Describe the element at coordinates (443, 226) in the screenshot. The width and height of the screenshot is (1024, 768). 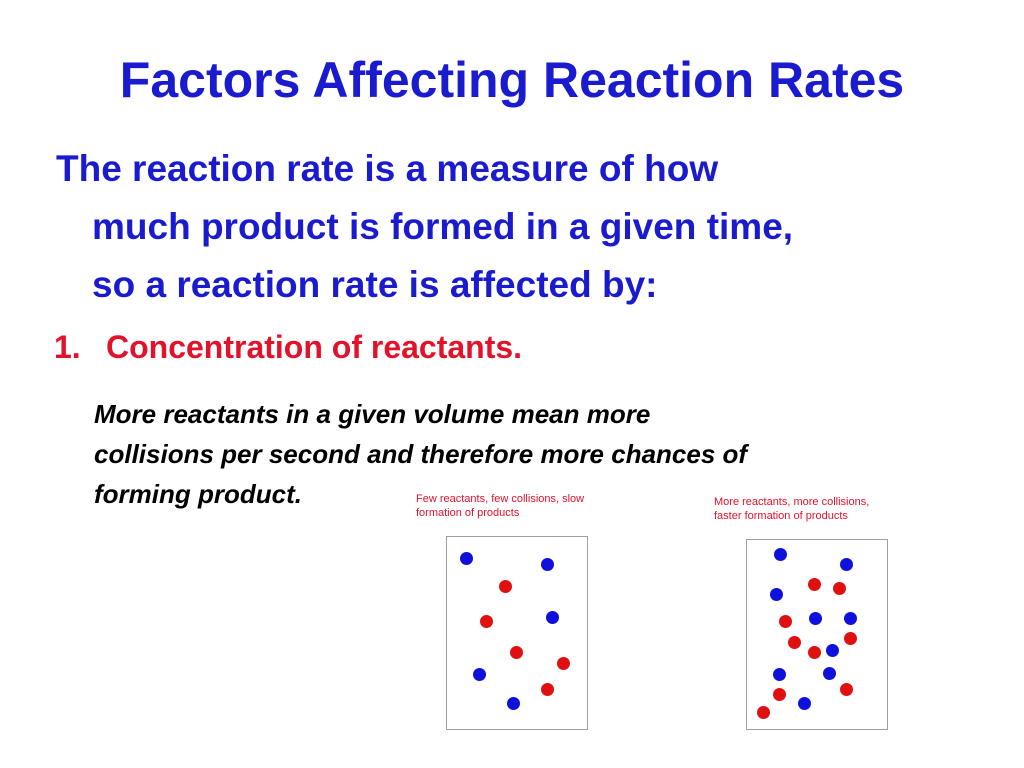
I see `intro-line-2: much product is formed in a given time,` at that location.